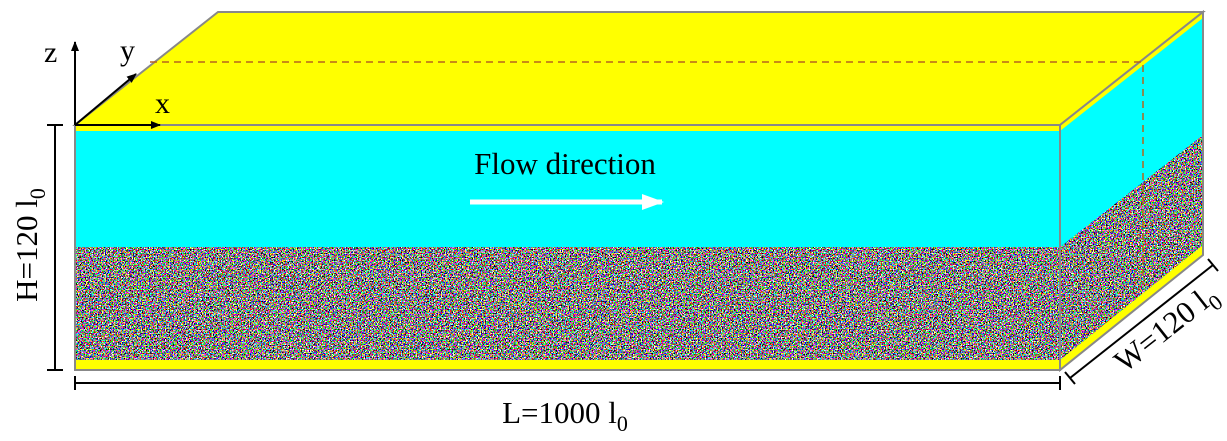  I want to click on length-text: L=1000 l, so click(559, 412).